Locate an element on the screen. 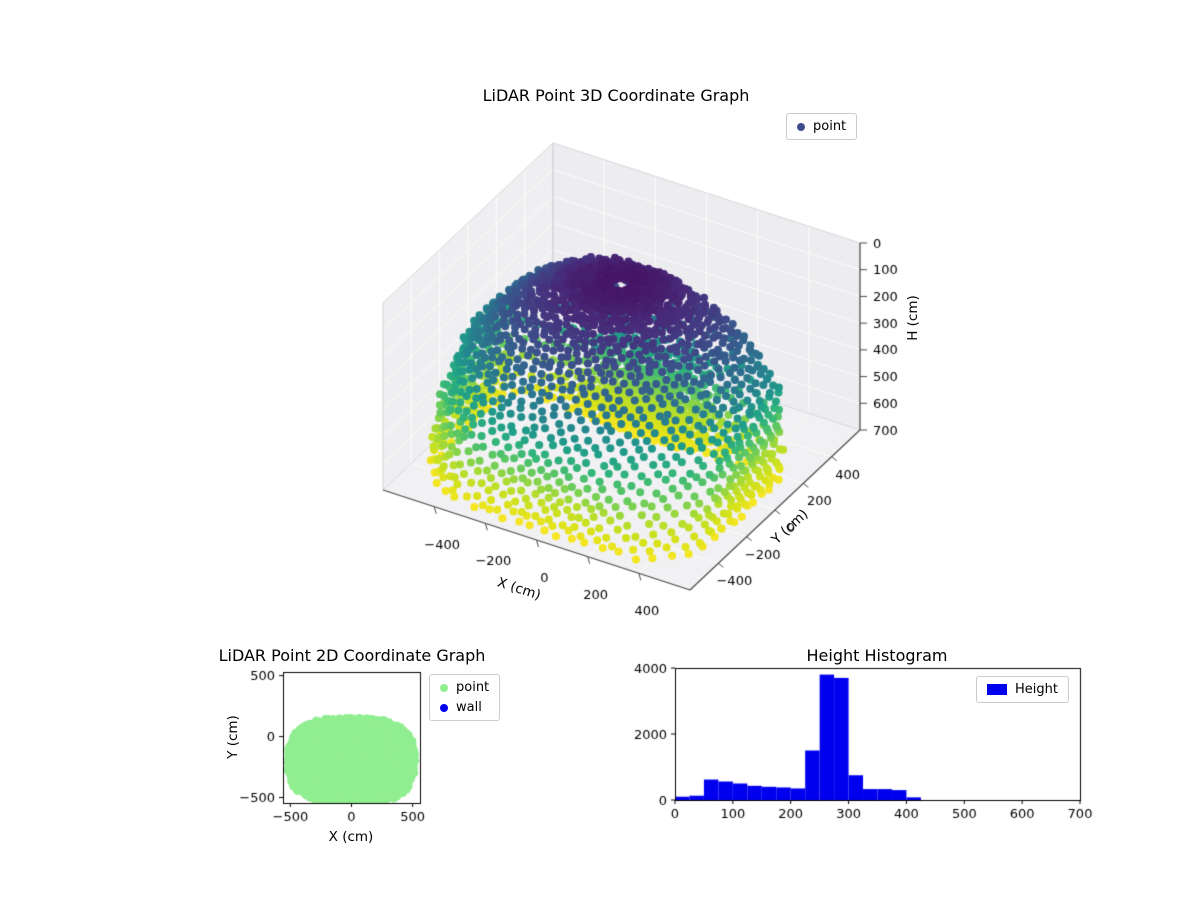 The image size is (1200, 900). legend-item-point3d: point is located at coordinates (821, 126).